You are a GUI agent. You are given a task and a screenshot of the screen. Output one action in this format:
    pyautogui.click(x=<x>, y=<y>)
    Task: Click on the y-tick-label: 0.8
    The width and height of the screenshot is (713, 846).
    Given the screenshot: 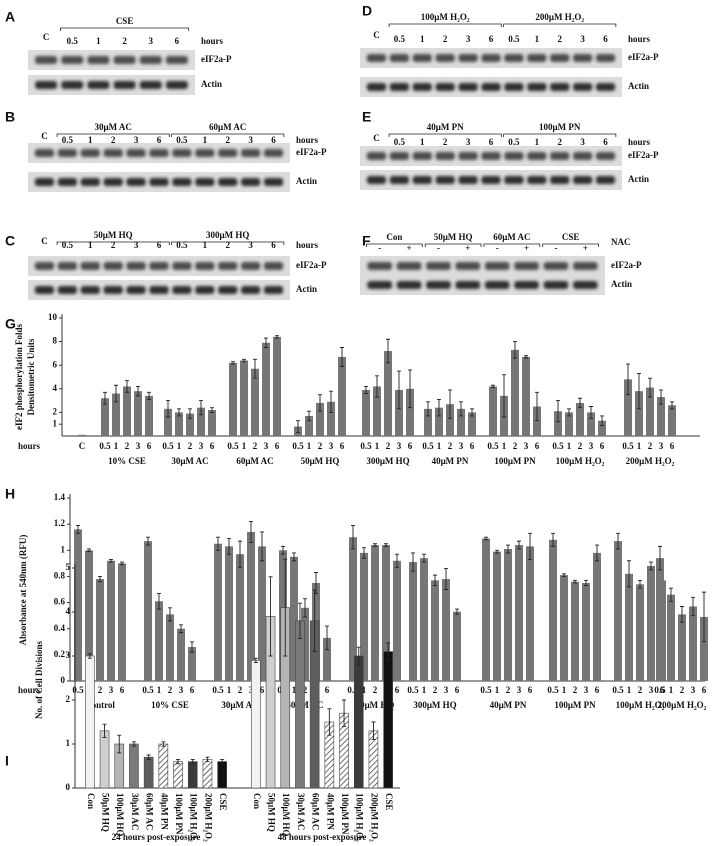 What is the action you would take?
    pyautogui.click(x=60, y=575)
    